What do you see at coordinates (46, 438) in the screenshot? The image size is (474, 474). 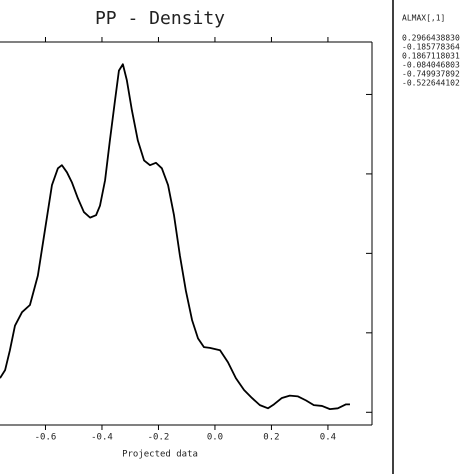 I see `x-tick-label: -0.6` at bounding box center [46, 438].